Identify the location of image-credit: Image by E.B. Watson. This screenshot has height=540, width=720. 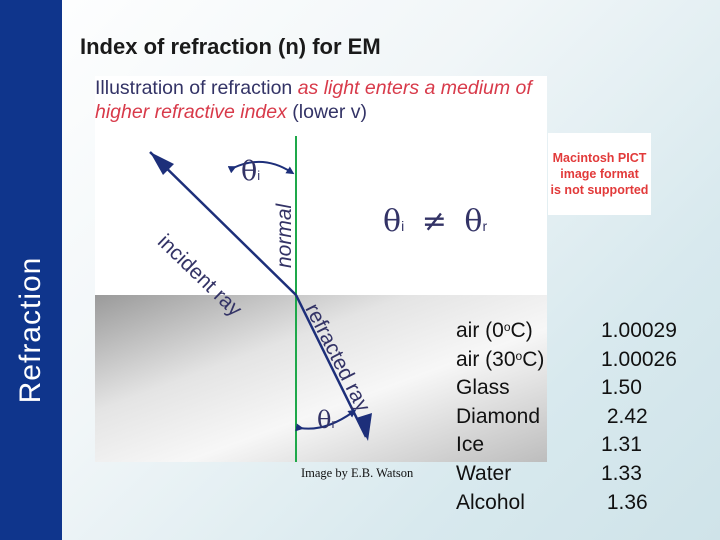
(357, 473).